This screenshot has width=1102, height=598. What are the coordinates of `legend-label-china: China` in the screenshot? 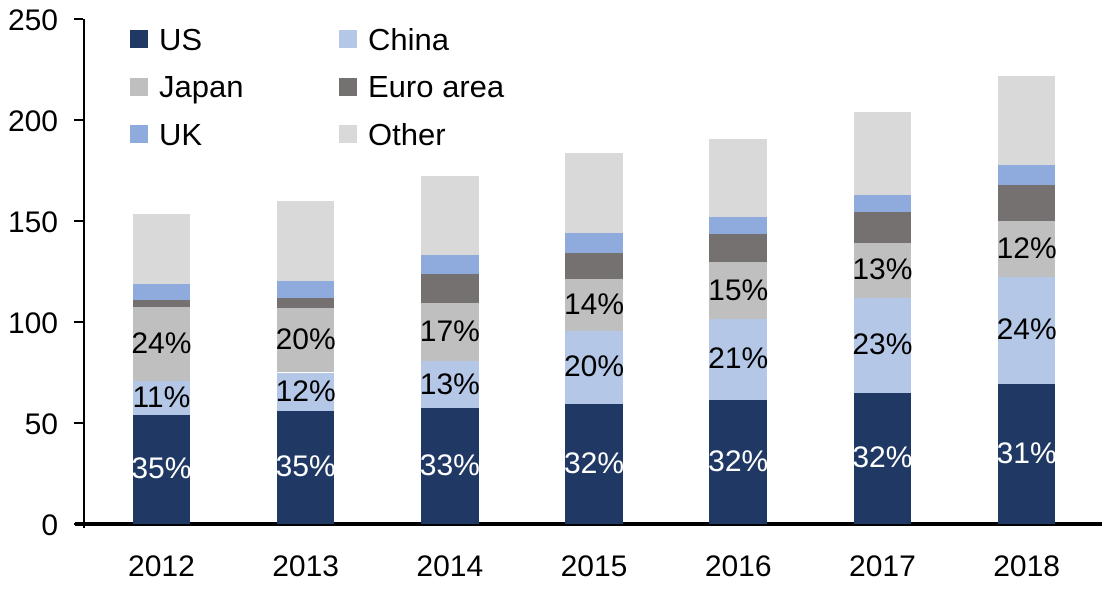 It's located at (408, 39).